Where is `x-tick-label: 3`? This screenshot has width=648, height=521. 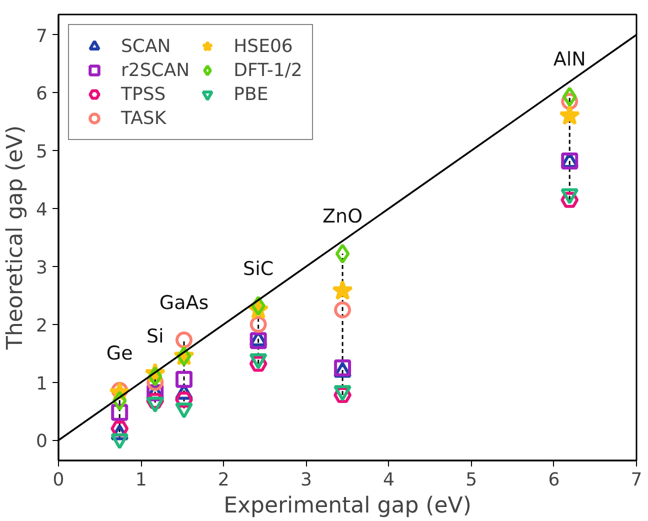
x-tick-label: 3 is located at coordinates (306, 480).